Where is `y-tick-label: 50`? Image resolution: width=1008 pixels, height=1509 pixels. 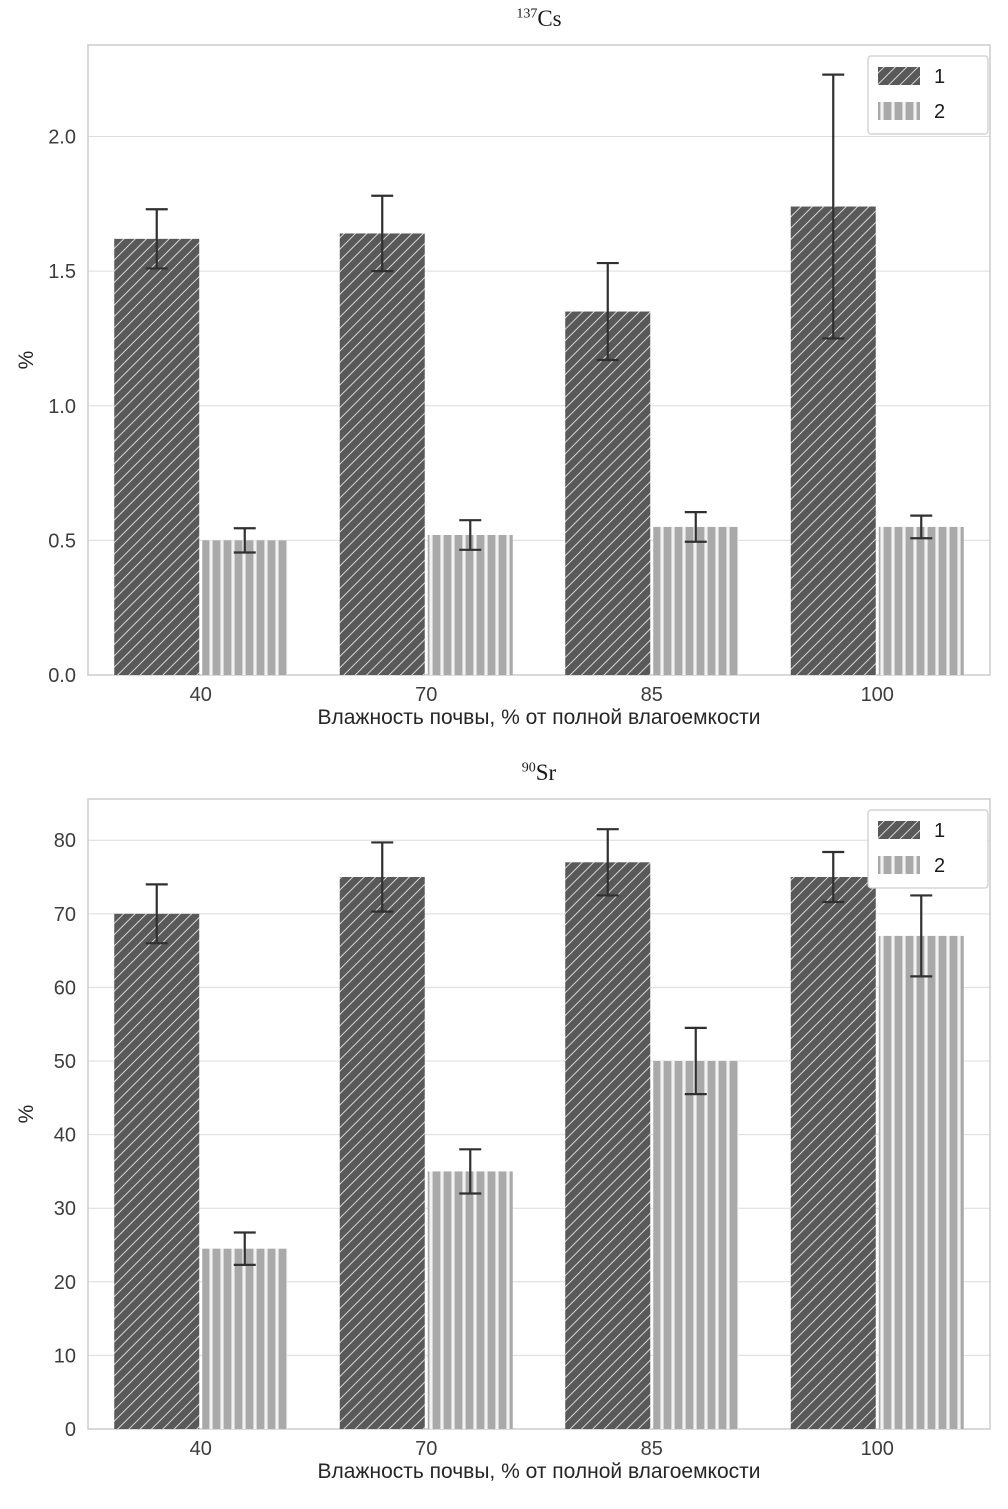
y-tick-label: 50 is located at coordinates (65, 1062).